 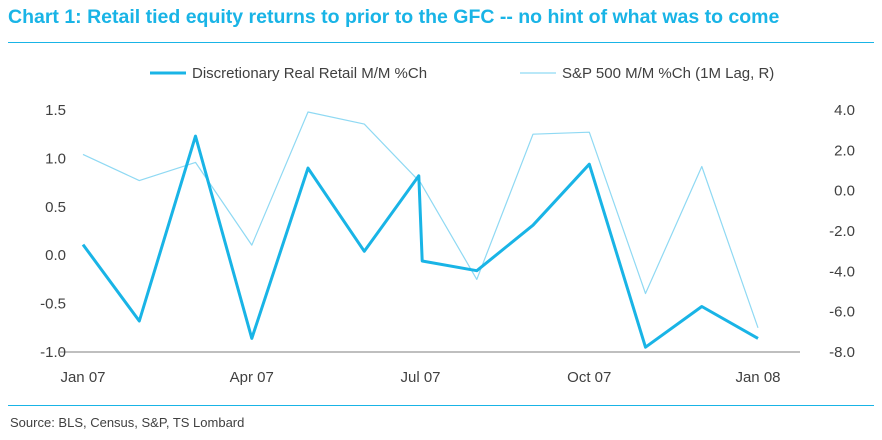 What do you see at coordinates (441, 42) in the screenshot?
I see `title-rule` at bounding box center [441, 42].